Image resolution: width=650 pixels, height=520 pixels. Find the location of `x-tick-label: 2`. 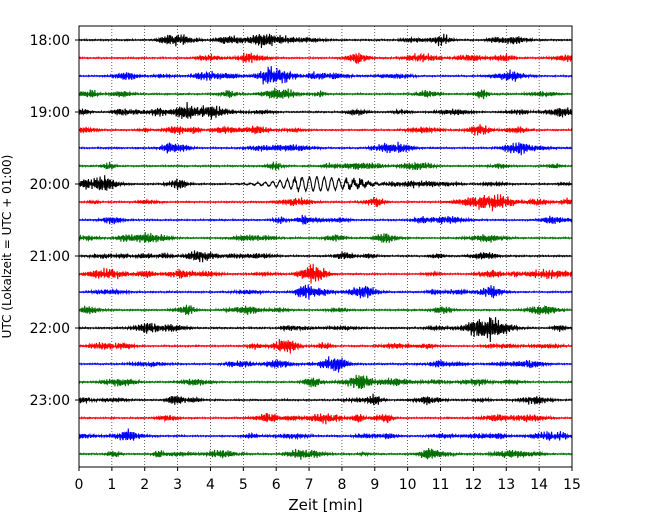

x-tick-label: 2 is located at coordinates (144, 485).